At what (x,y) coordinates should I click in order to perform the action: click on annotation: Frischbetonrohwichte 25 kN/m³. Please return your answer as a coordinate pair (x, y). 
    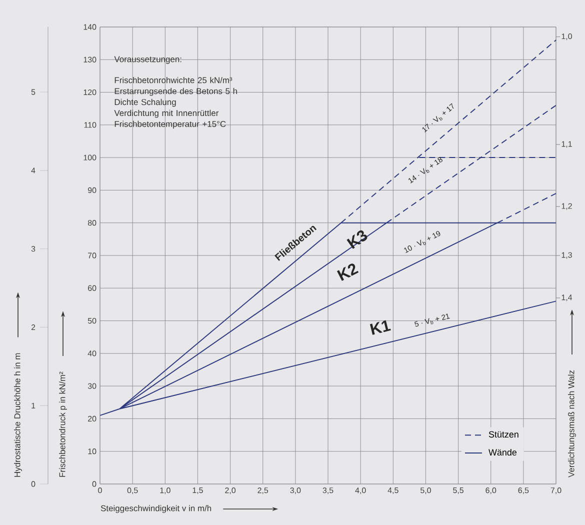
    Looking at the image, I should click on (173, 80).